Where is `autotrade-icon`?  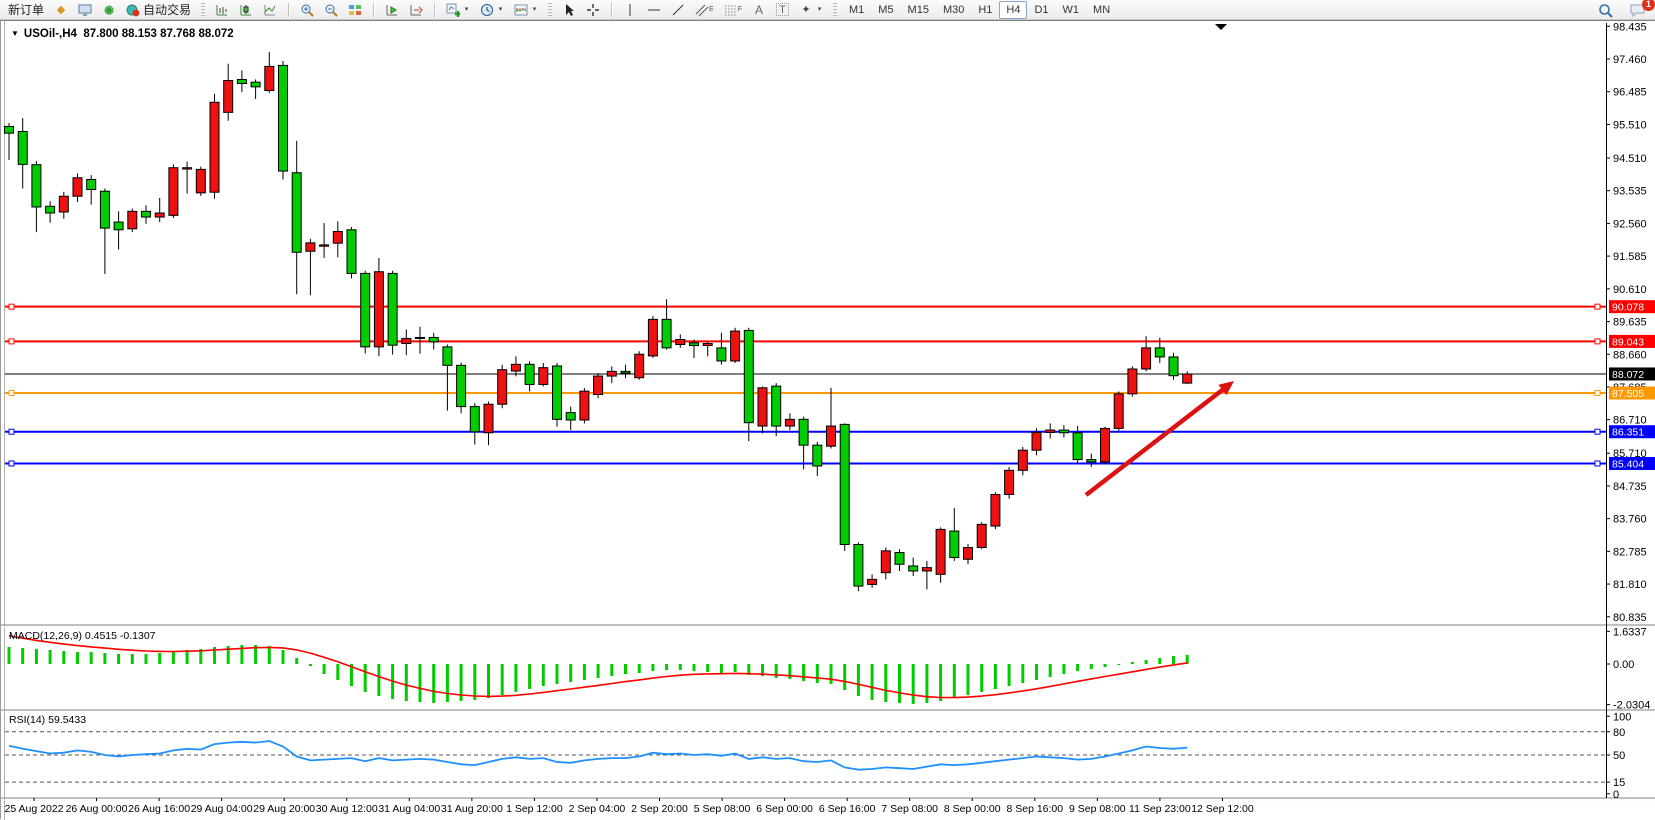
autotrade-icon is located at coordinates (133, 10).